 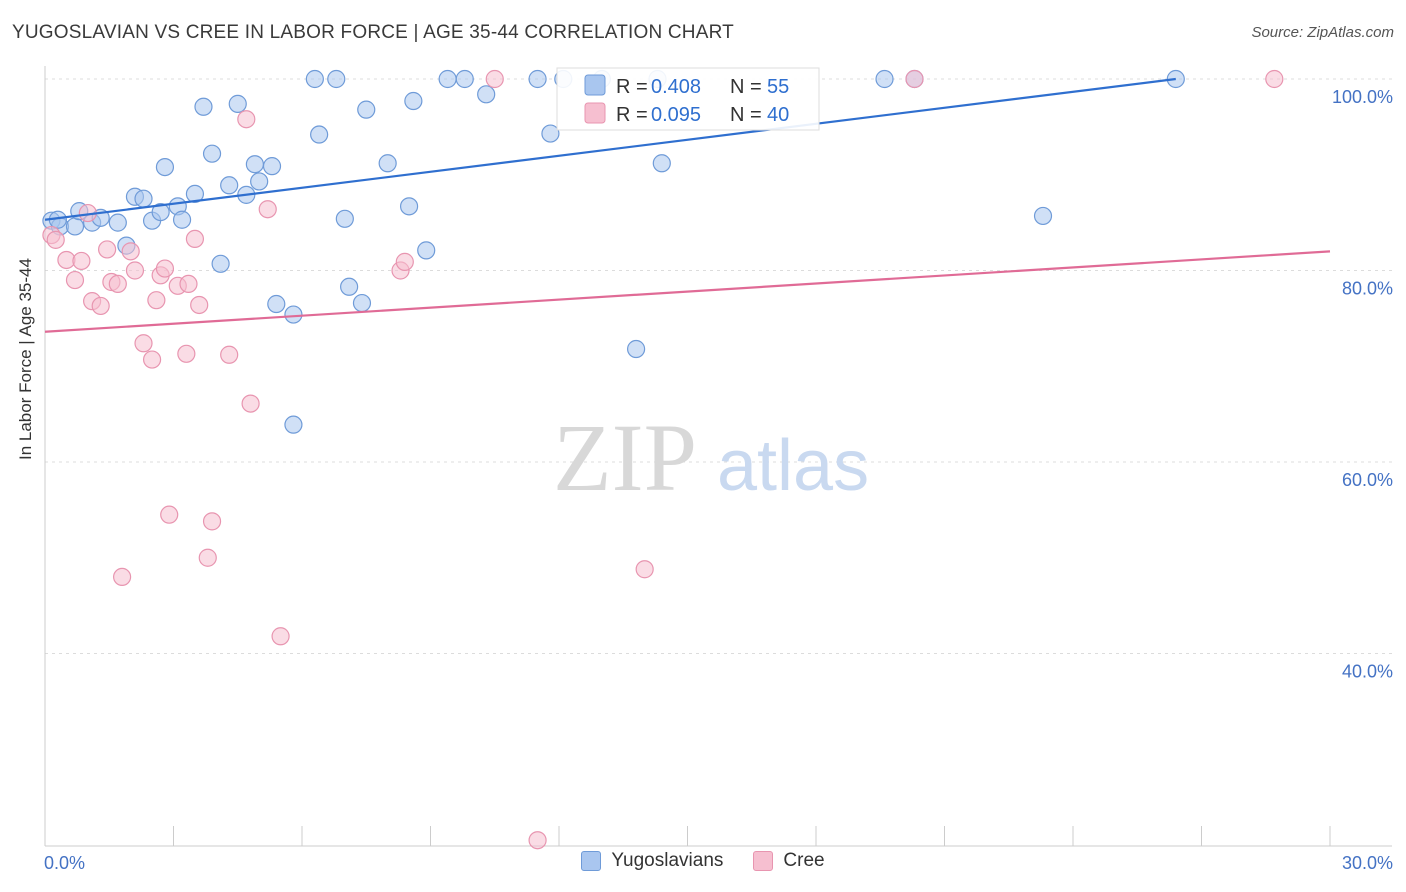 I want to click on x-tick-label-1: 30.0%, so click(x=1367, y=863).